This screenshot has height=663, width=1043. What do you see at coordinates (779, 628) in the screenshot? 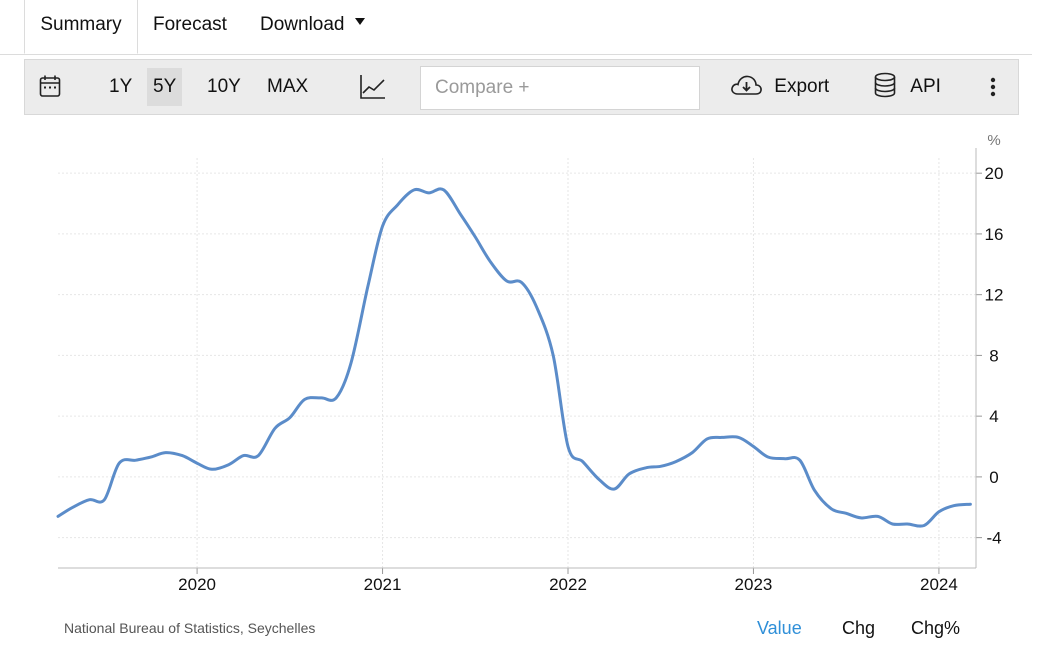
I see `view-value-button: Value` at bounding box center [779, 628].